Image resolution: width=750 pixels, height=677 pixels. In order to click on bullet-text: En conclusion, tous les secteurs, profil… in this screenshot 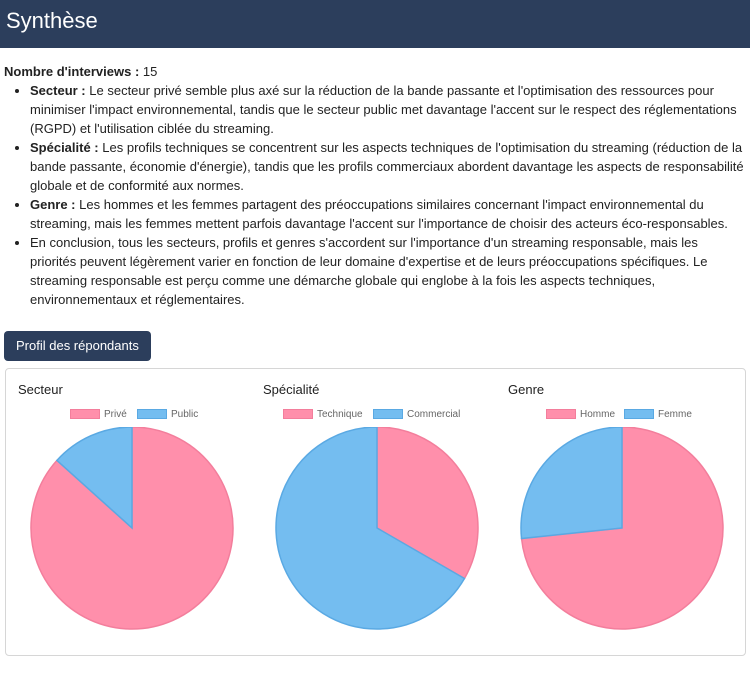, I will do `click(369, 271)`.